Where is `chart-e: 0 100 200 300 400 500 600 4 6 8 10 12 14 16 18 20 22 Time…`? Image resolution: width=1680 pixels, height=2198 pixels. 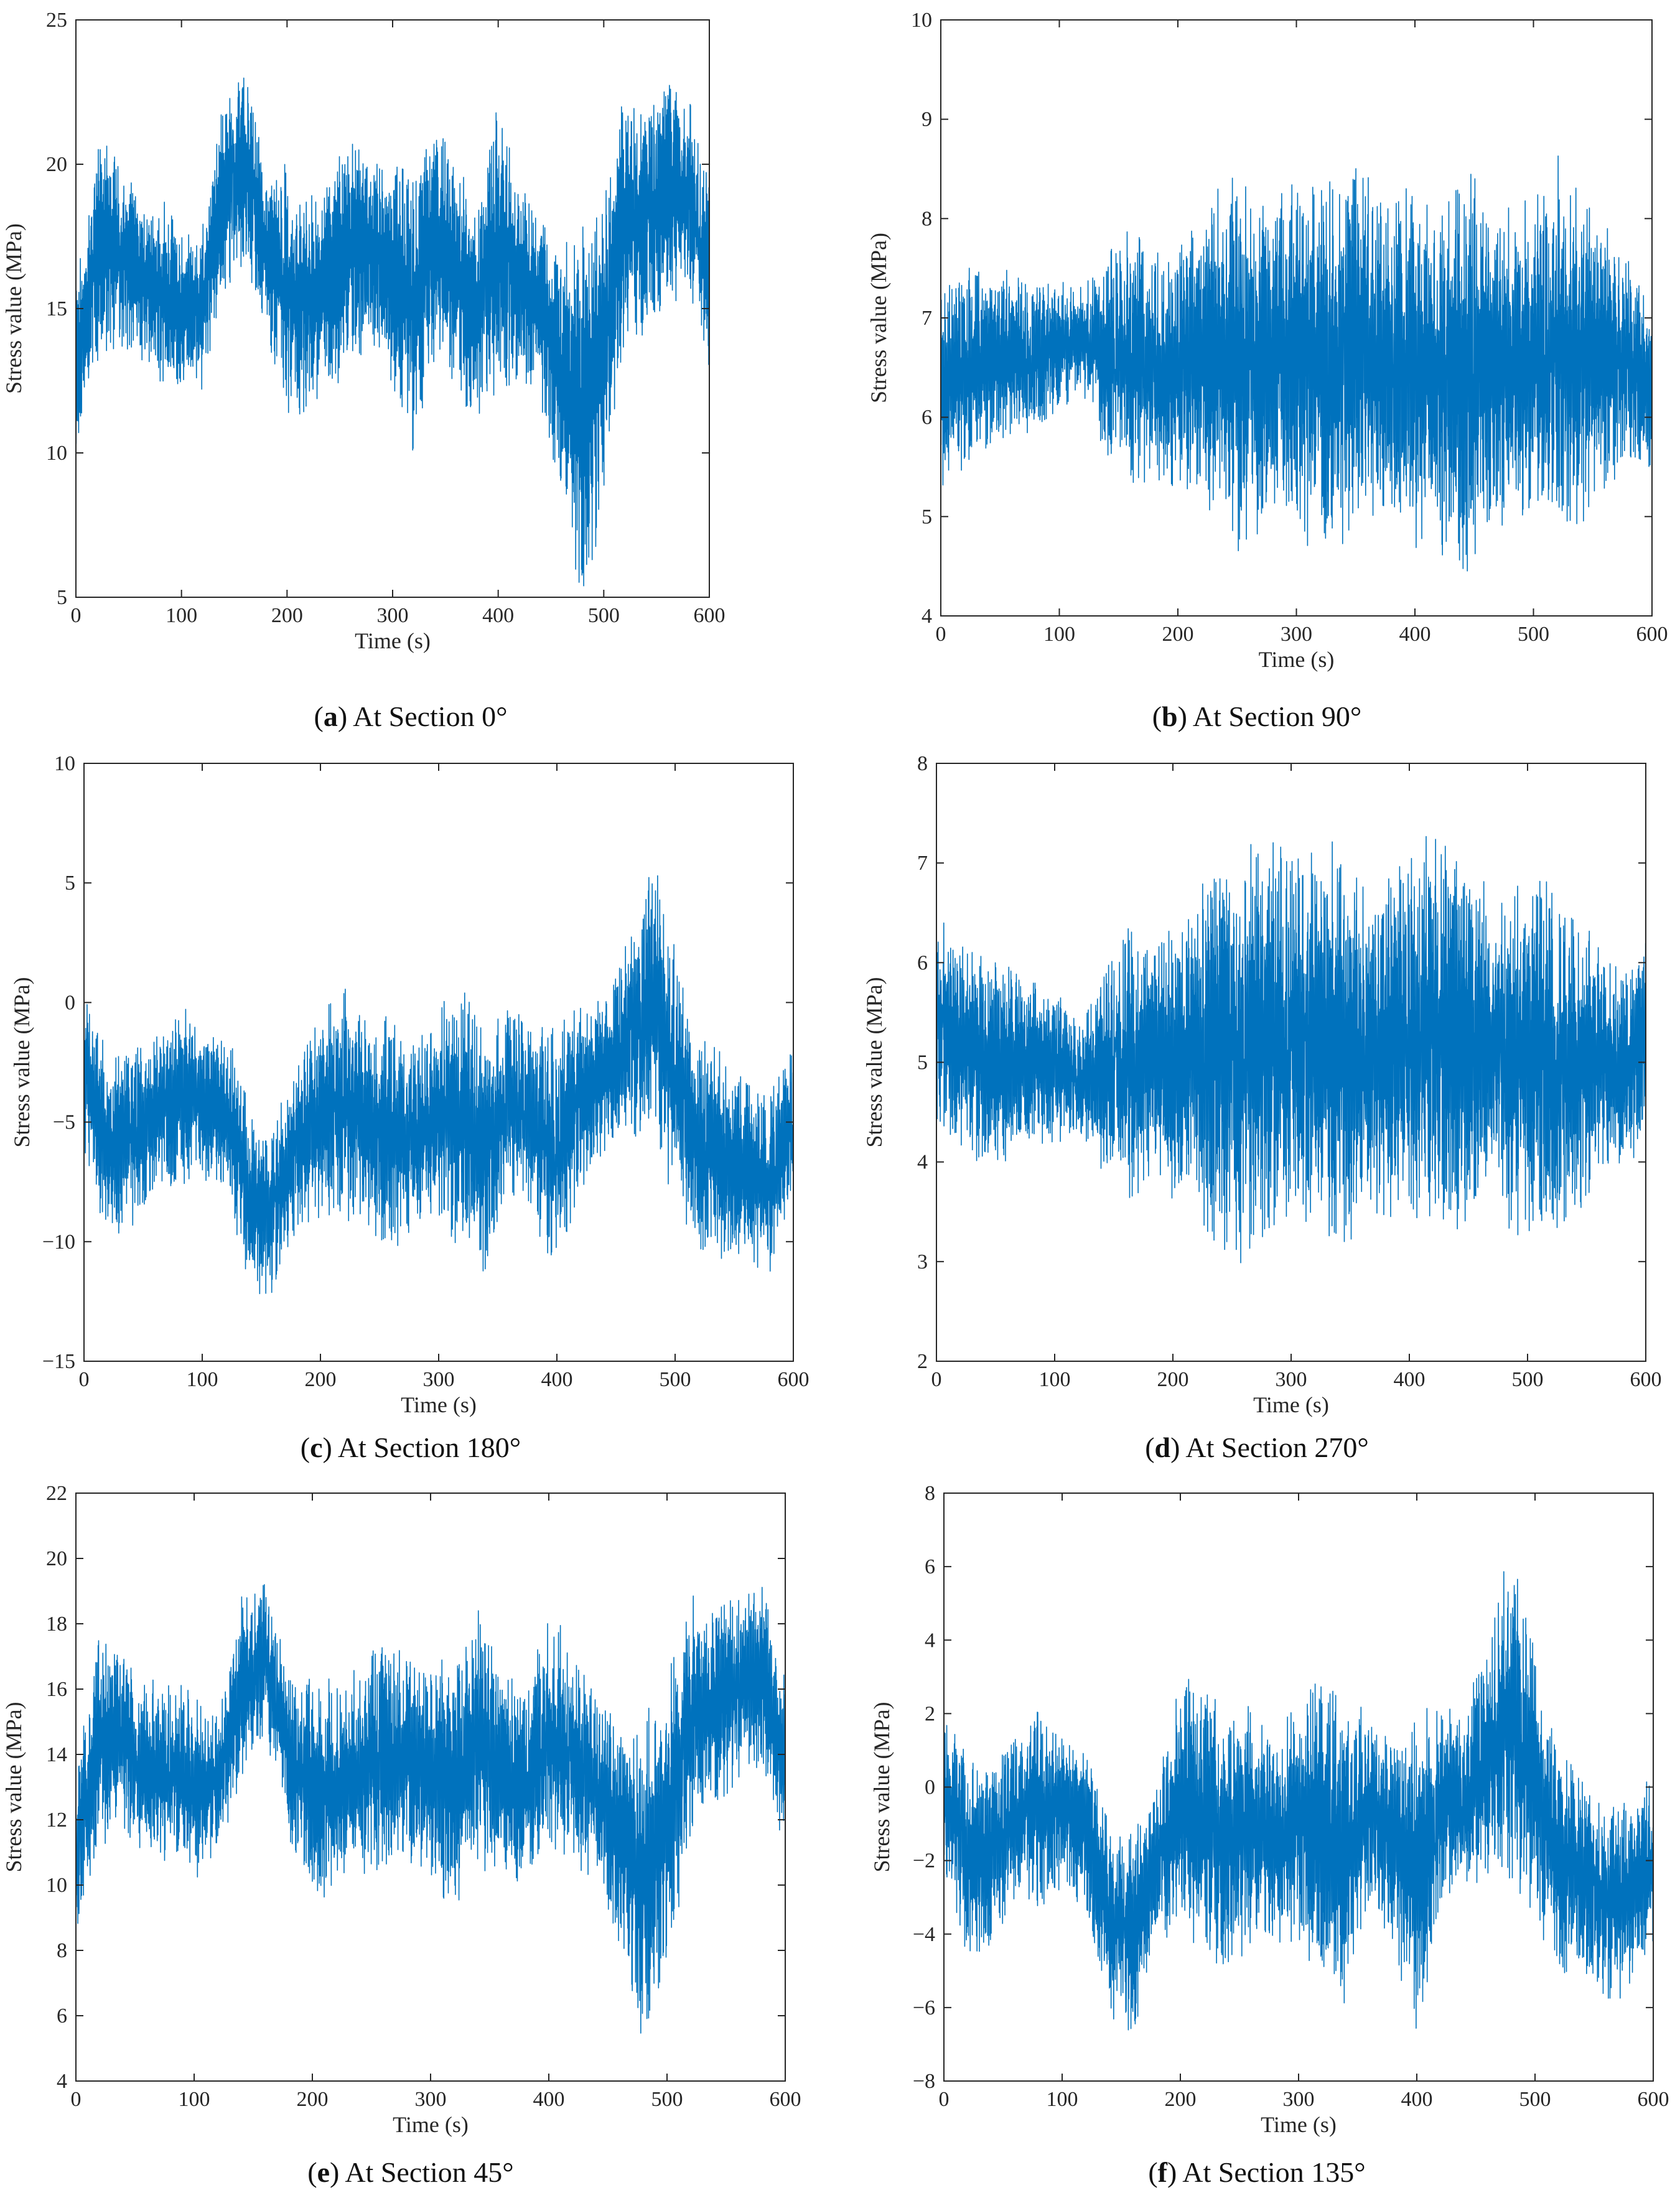 chart-e: 0 100 200 300 400 500 600 4 6 8 10 12 14 16 18 20 22 Time… is located at coordinates (401, 1810).